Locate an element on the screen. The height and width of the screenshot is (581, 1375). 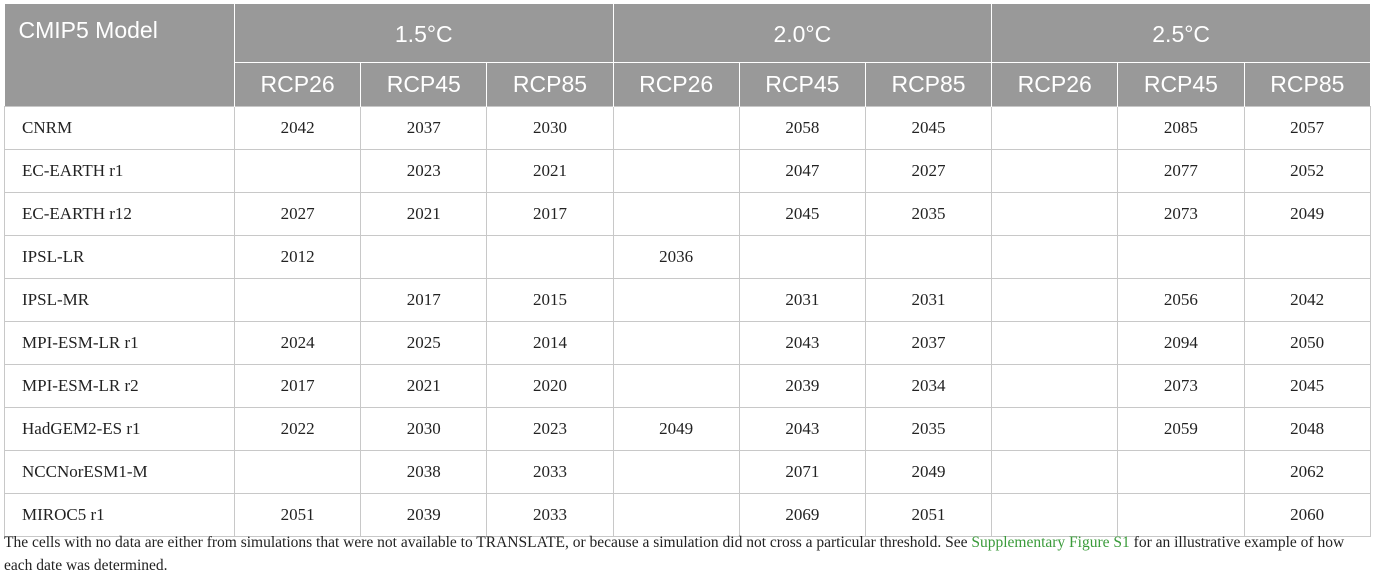
year-cell: 2036 is located at coordinates (676, 256).